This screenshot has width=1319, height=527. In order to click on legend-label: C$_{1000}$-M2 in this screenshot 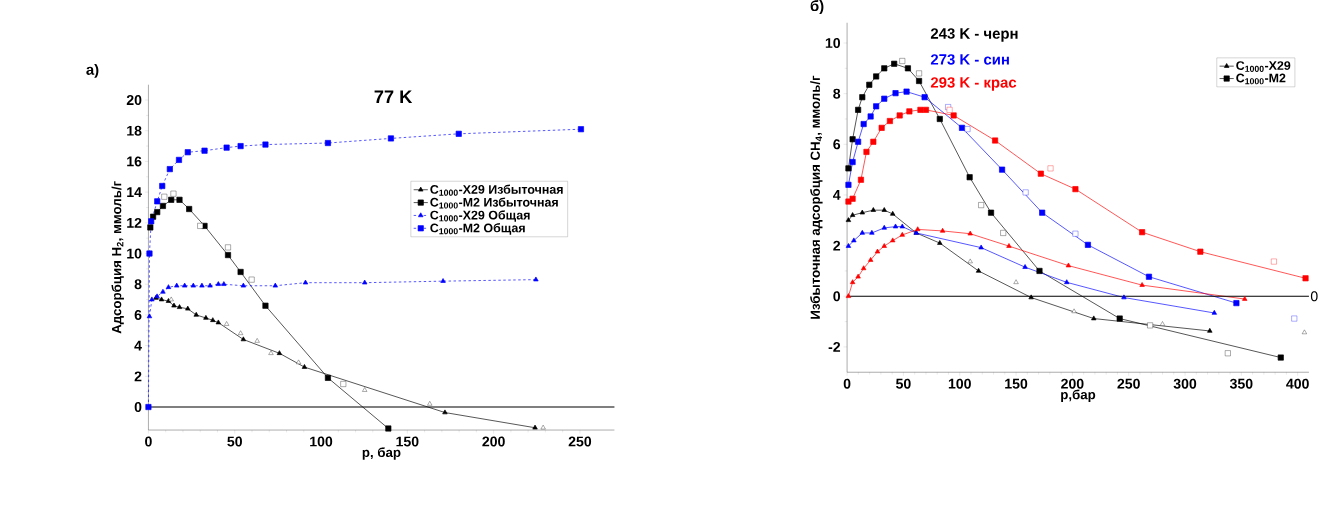, I will do `click(1261, 79)`.